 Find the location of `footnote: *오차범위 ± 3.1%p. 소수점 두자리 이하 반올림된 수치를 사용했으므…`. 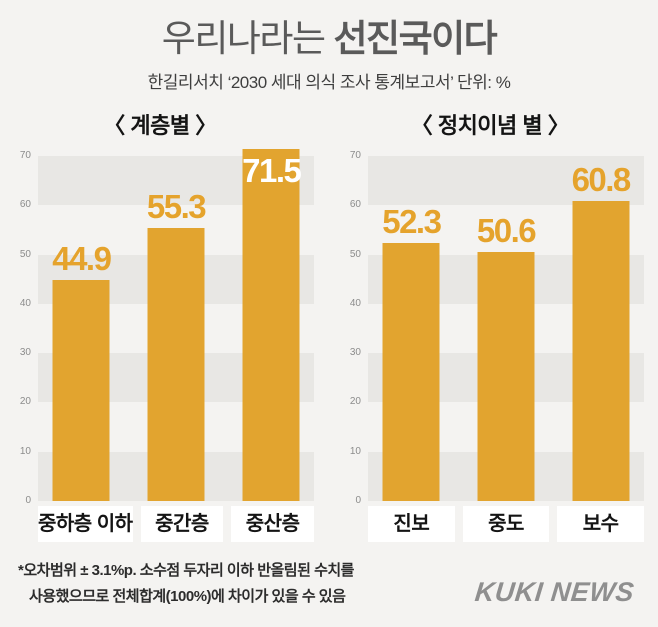

footnote: *오차범위 ± 3.1%p. 소수점 두자리 이하 반올림된 수치를 사용했으므… is located at coordinates (186, 584).